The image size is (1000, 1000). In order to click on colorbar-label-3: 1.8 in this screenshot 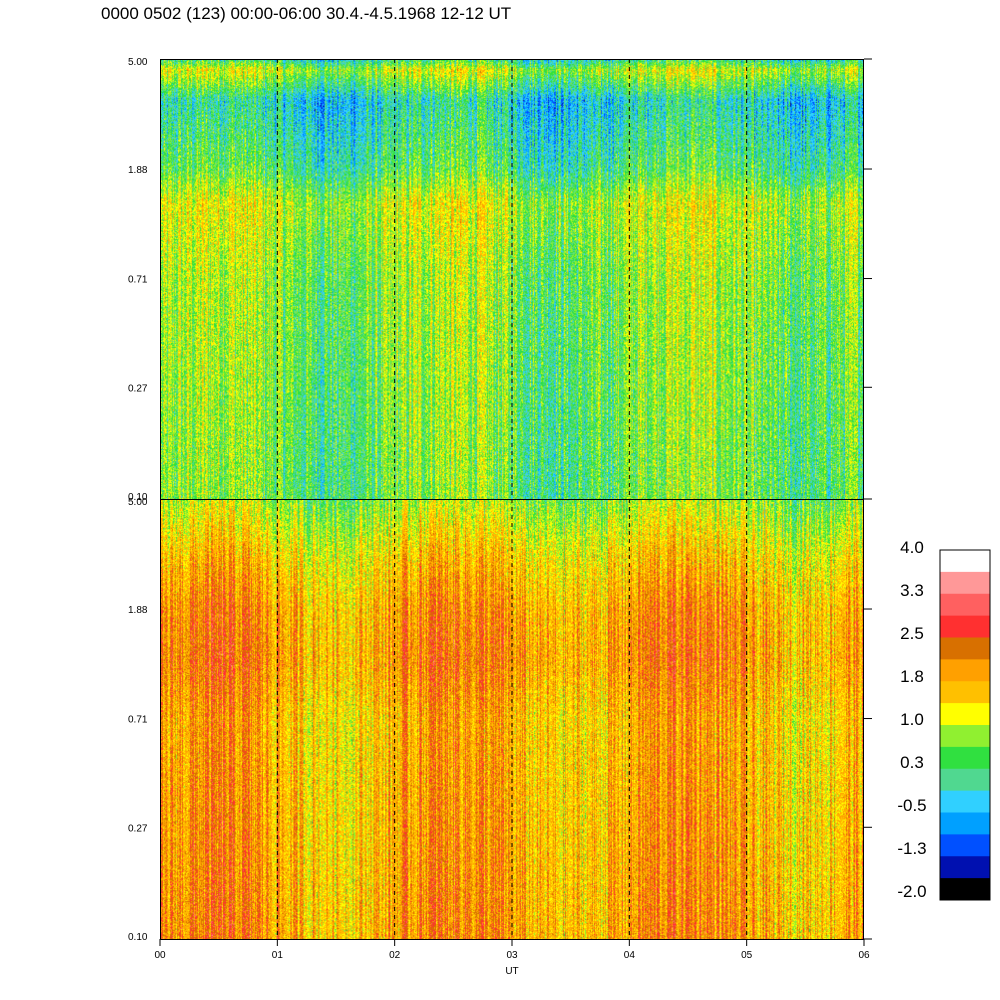, I will do `click(912, 676)`.